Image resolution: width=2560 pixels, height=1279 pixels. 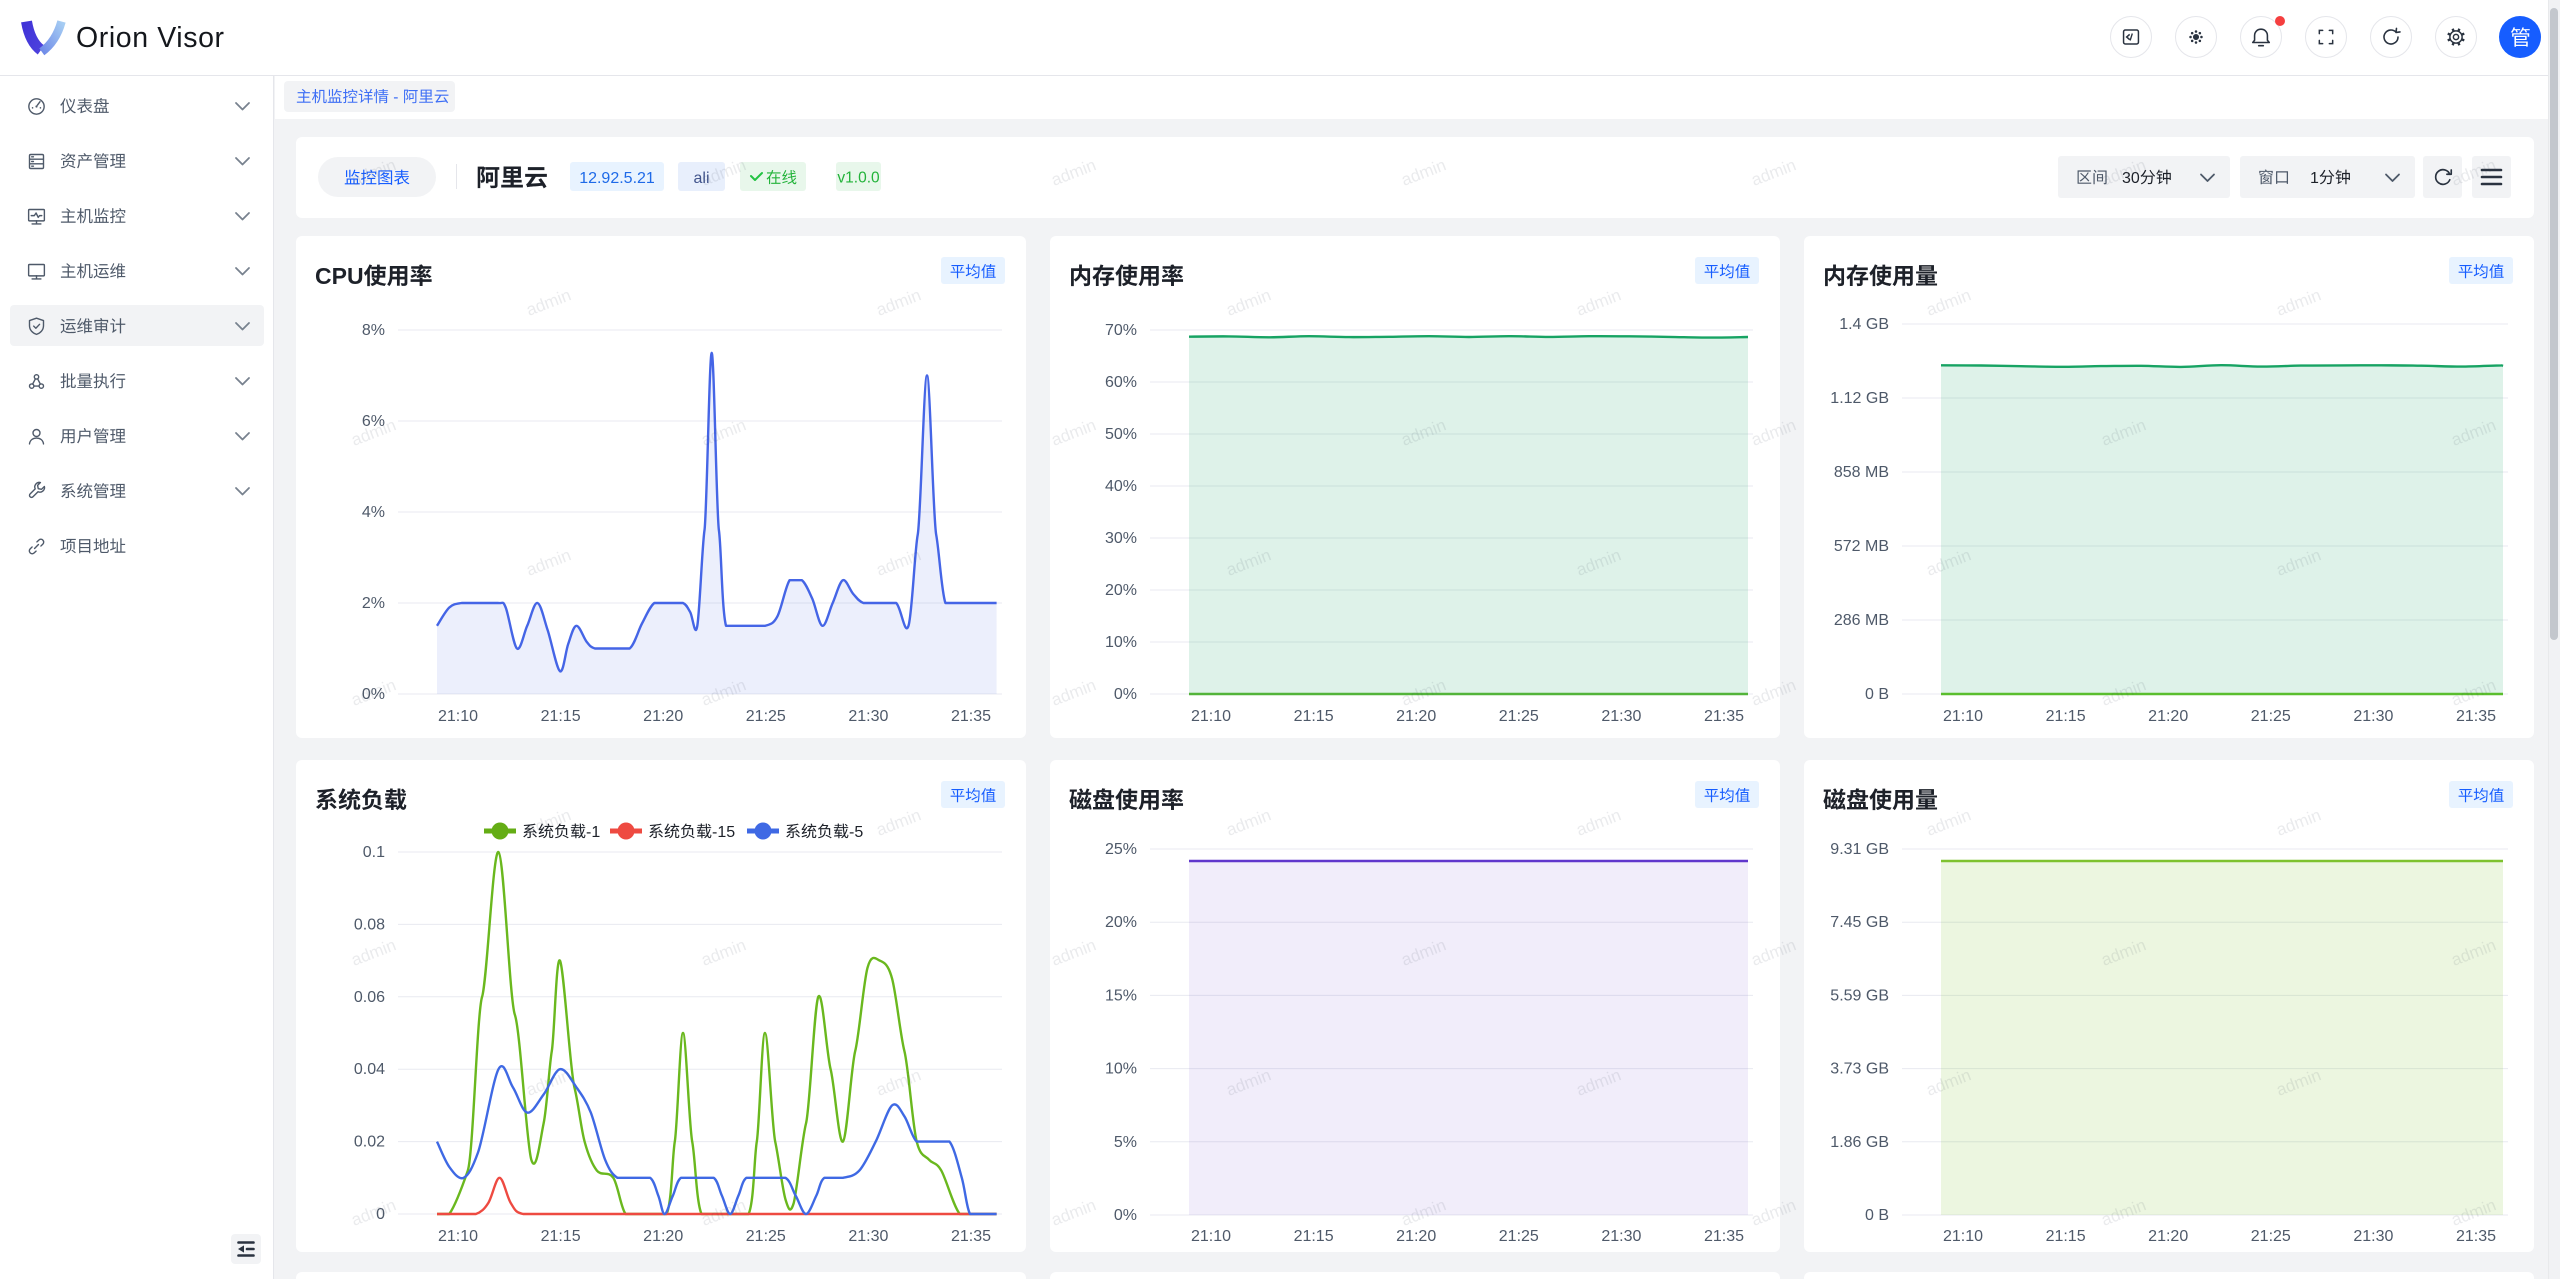 I want to click on svg-text: 40%, so click(x=1121, y=486).